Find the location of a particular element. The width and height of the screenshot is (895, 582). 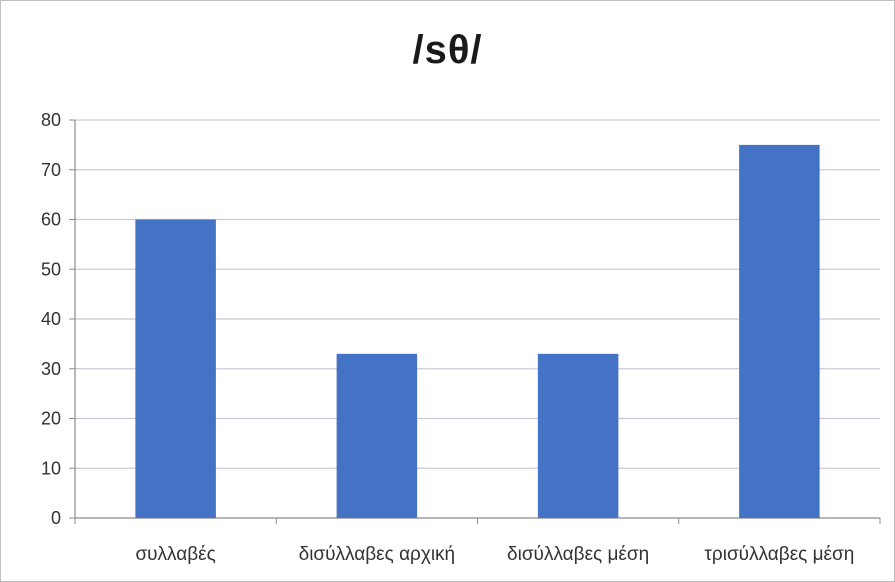

y-tick-label: 70 is located at coordinates (51, 170).